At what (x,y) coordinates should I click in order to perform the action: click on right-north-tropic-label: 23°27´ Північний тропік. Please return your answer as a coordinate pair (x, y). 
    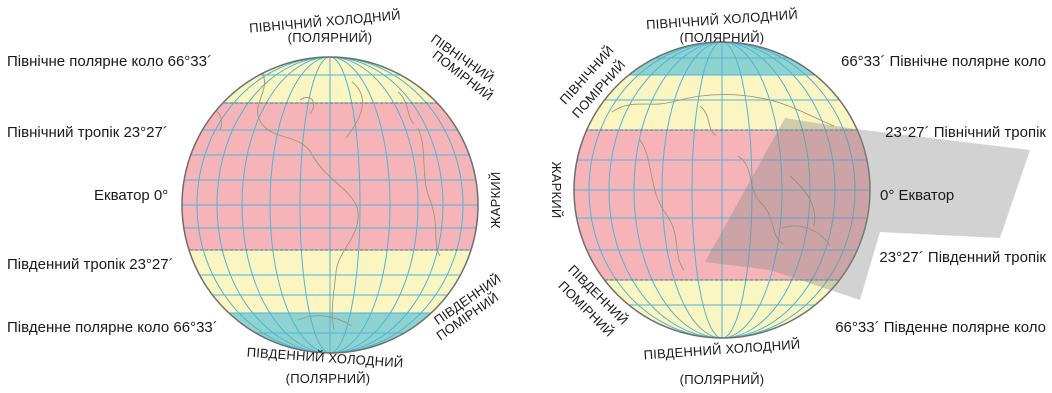
    Looking at the image, I should click on (965, 132).